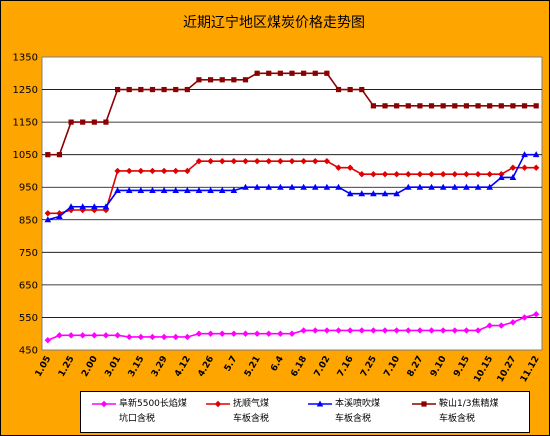  I want to click on x-tick-label: 7.02, so click(323, 367).